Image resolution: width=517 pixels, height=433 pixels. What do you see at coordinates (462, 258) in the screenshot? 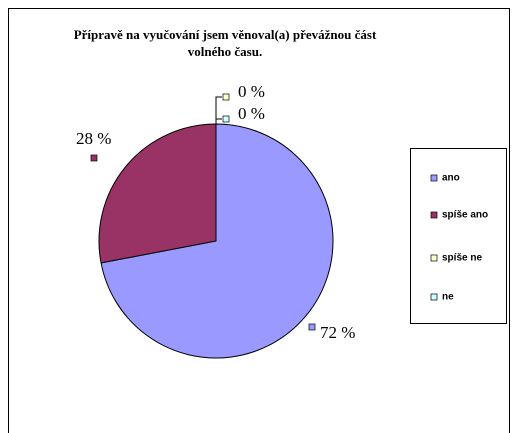
I see `legend-label: spíše ne` at bounding box center [462, 258].